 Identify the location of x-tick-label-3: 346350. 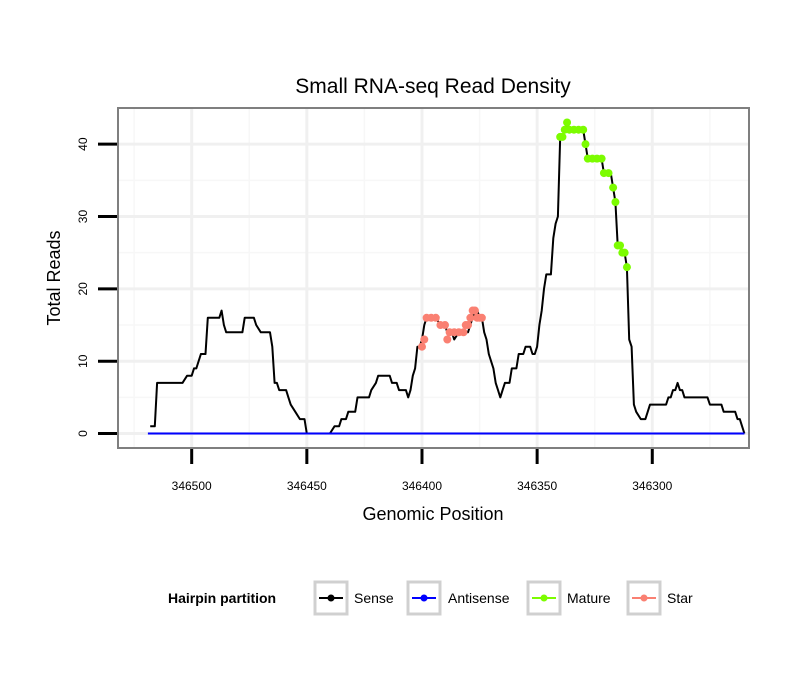
(537, 486).